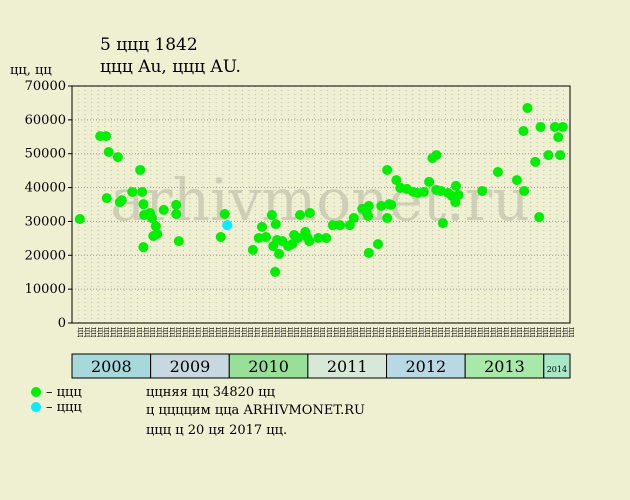 The height and width of the screenshot is (500, 630). Describe the element at coordinates (268, 366) in the screenshot. I see `year-label: 2010` at that location.